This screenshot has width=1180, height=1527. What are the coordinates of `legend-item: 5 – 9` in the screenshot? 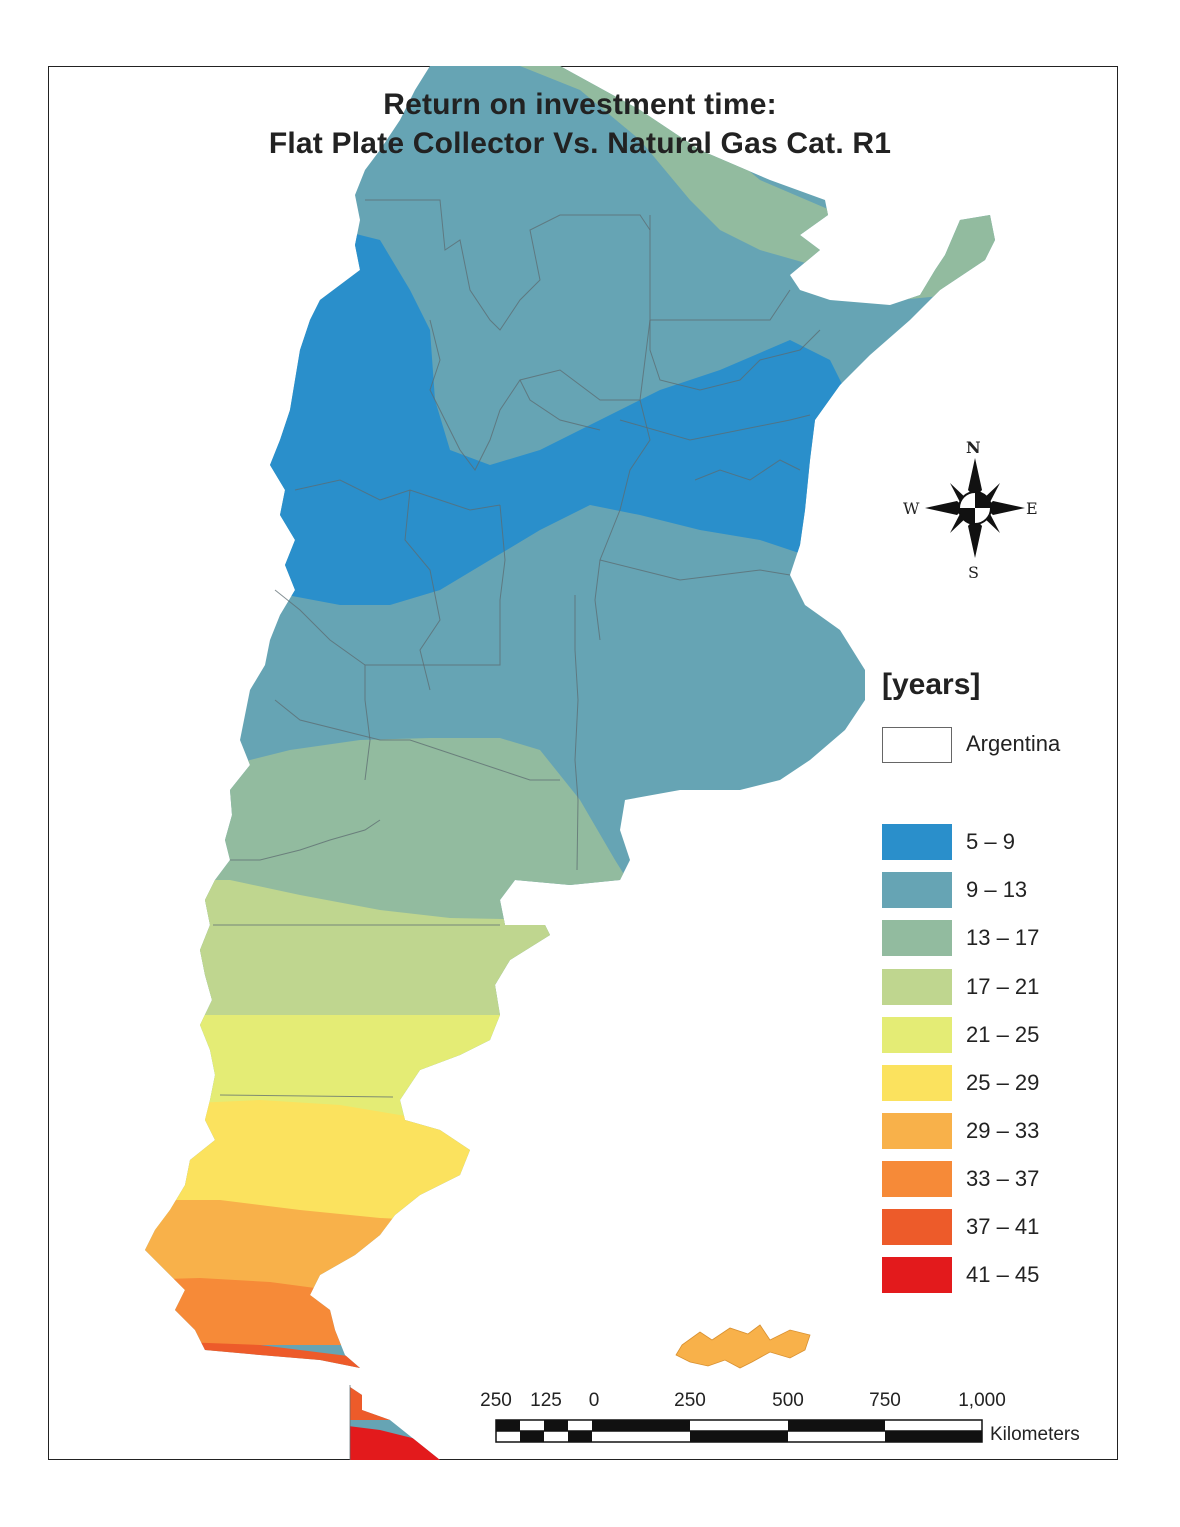 It's located at (997, 842).